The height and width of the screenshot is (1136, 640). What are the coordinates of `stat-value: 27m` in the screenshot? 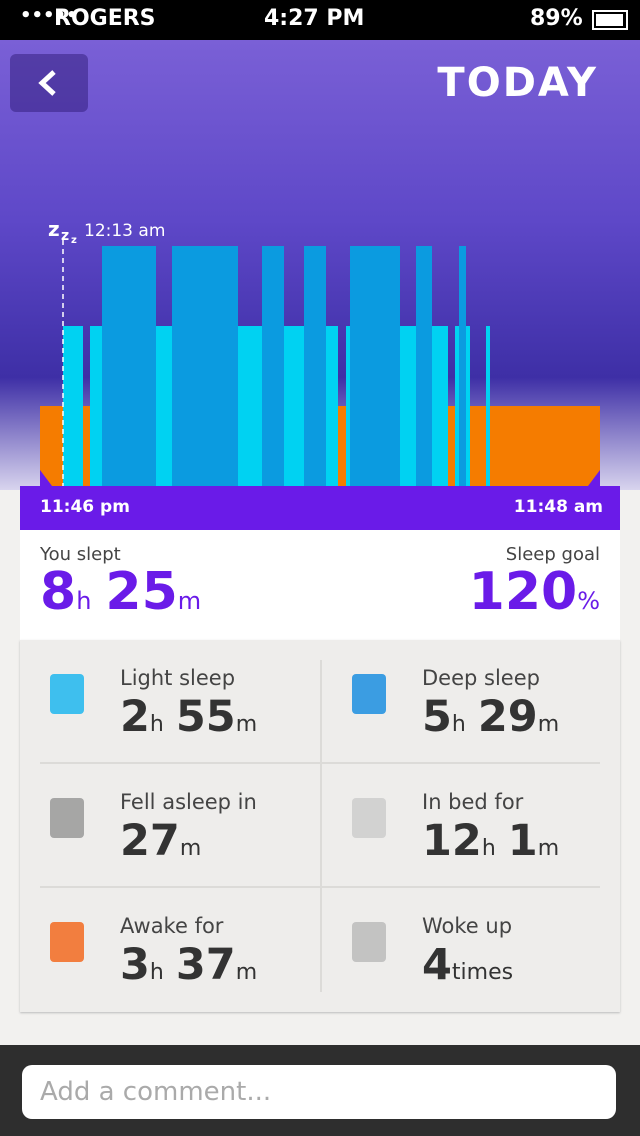 It's located at (166, 841).